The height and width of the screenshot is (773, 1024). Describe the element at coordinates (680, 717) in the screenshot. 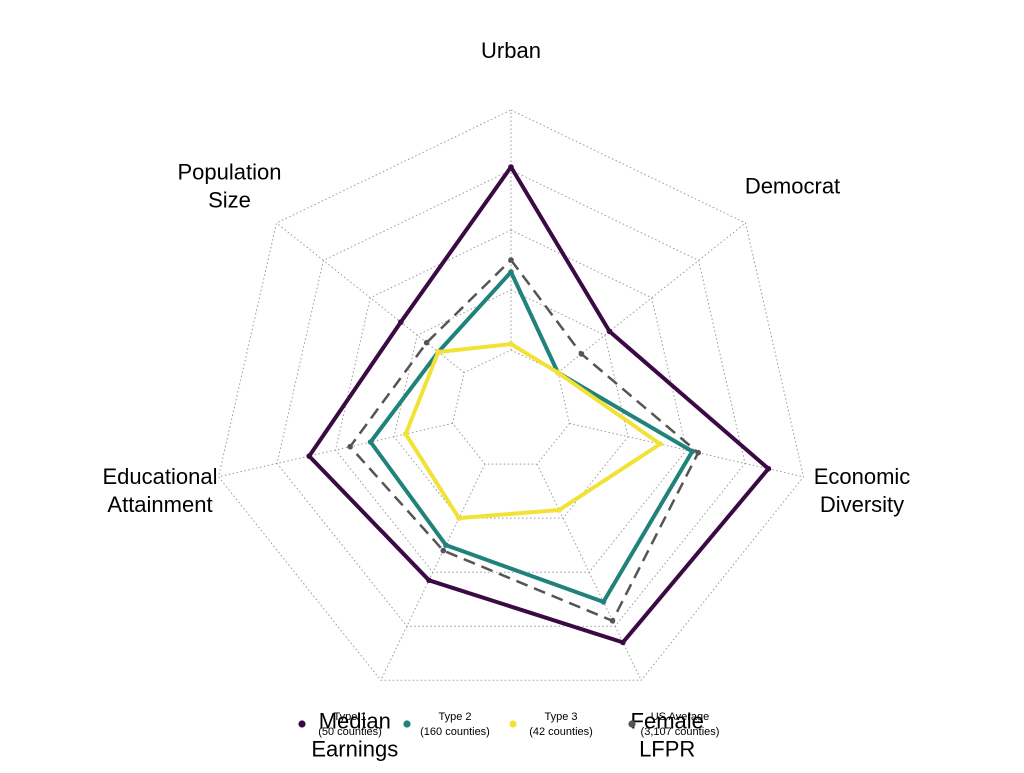

I see `legend-label: US Average` at that location.